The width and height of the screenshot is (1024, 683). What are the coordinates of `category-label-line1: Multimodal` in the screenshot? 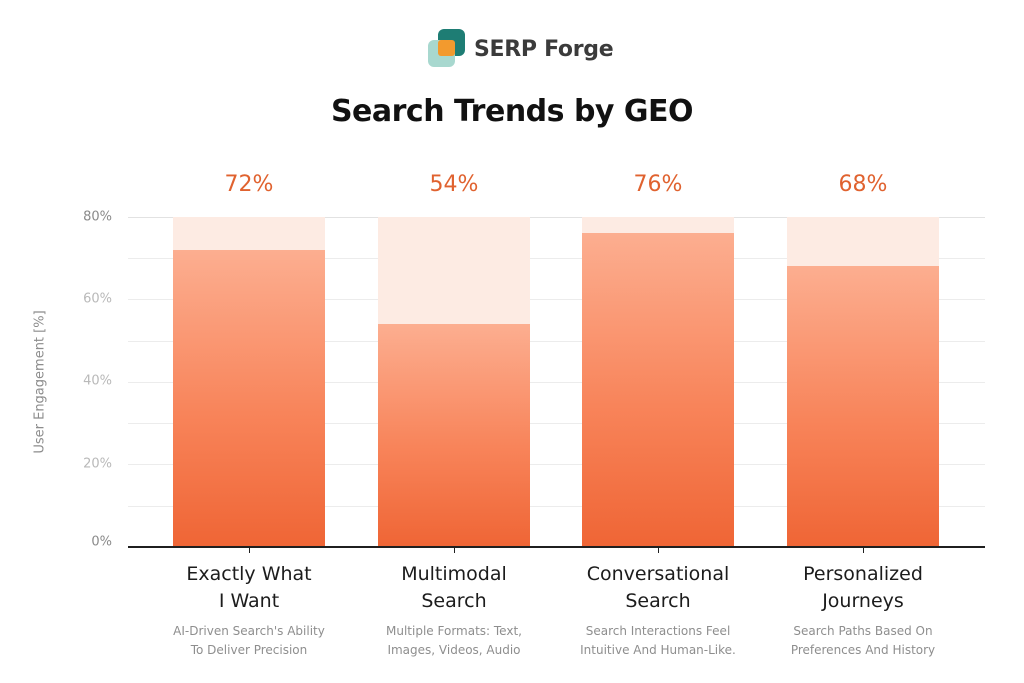 It's located at (454, 574).